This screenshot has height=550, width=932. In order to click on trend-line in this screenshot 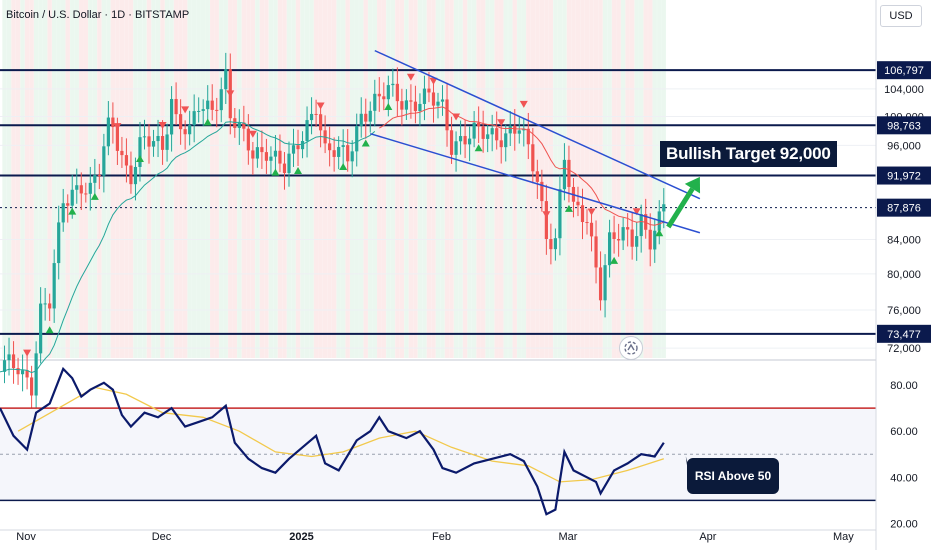, I will do `click(537, 124)`.